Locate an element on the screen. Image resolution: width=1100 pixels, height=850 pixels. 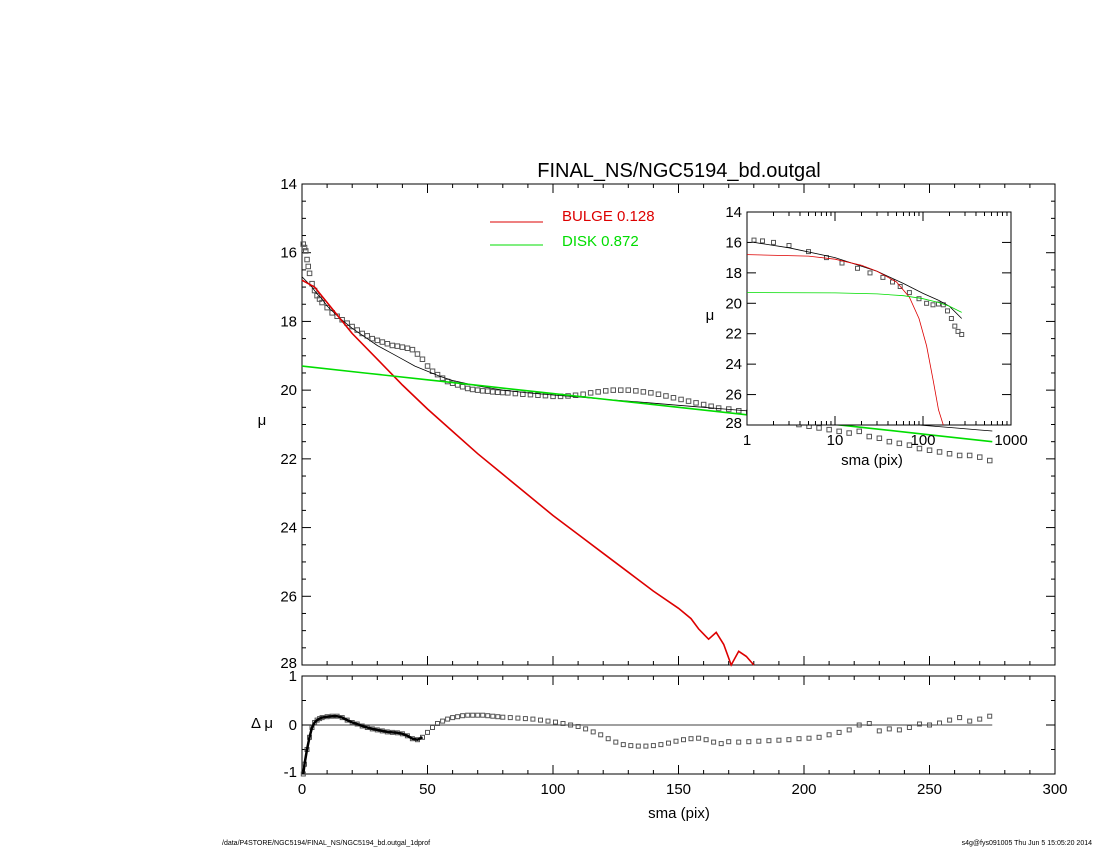
y-tick-label: 1 is located at coordinates (293, 676).